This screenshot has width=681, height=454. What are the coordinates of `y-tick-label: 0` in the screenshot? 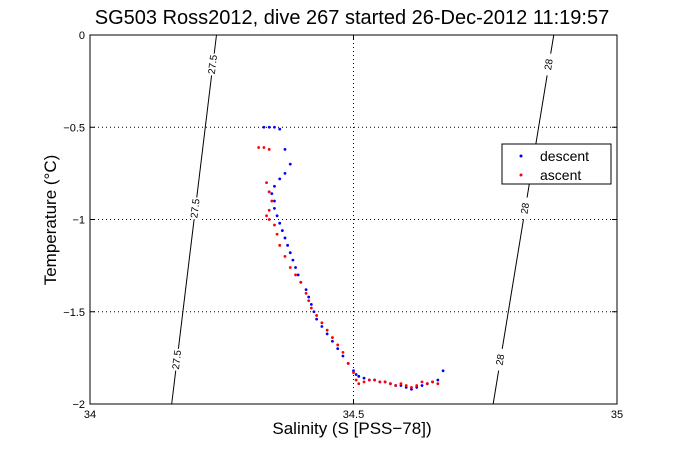 It's located at (82, 36).